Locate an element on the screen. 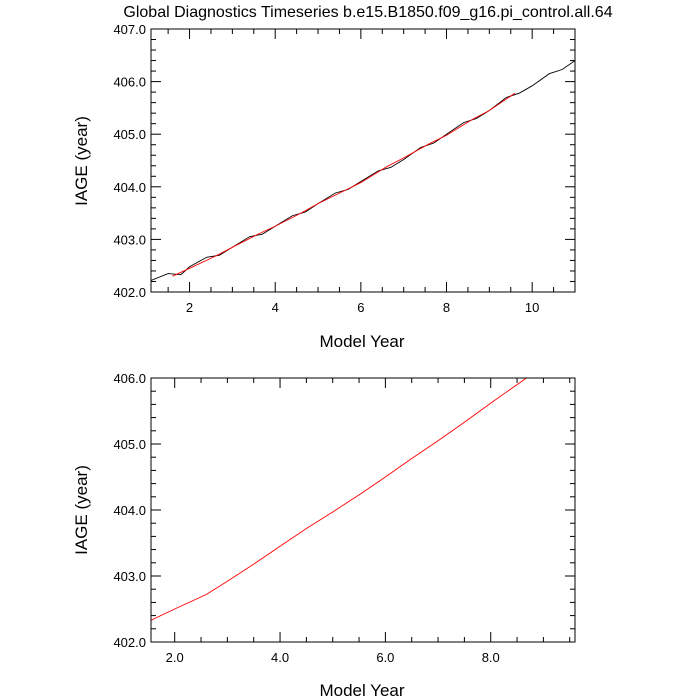  x-tick-label-bottom: 2.0 is located at coordinates (175, 657).